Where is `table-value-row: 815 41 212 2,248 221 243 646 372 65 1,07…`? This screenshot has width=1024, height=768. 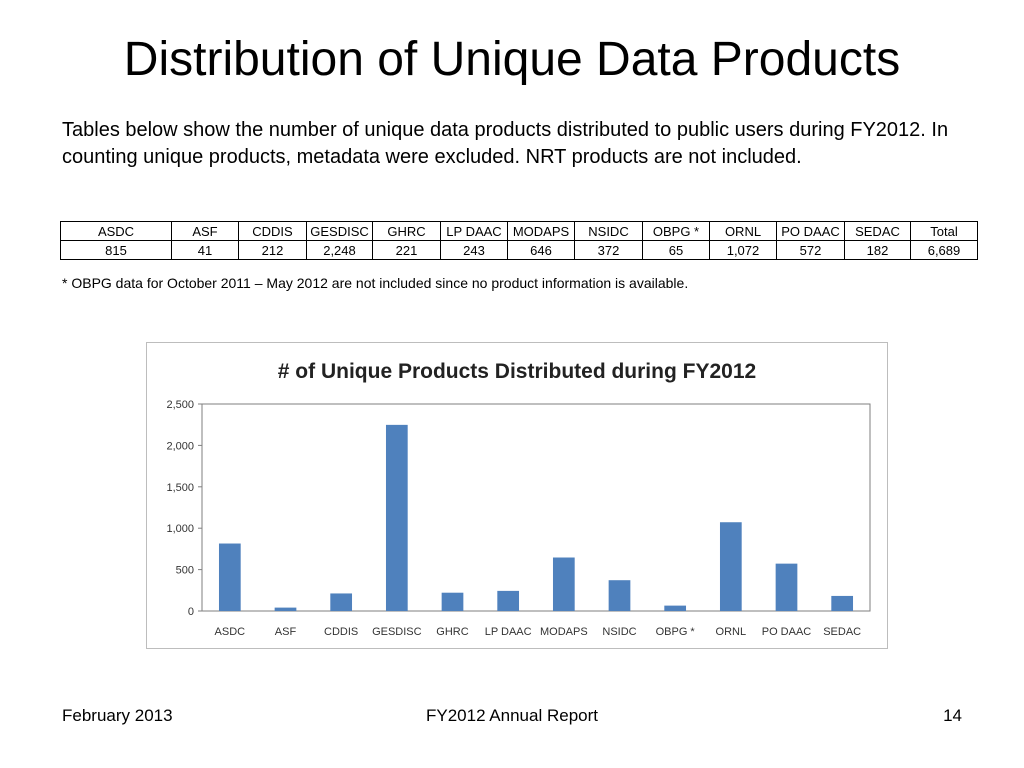
table-value-row: 815 41 212 2,248 221 243 646 372 65 1,07… is located at coordinates (519, 250).